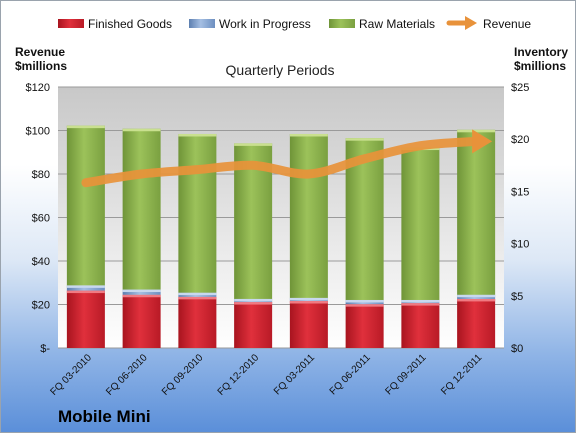  Describe the element at coordinates (265, 24) in the screenshot. I see `legend-label-work-in-progress: Work in Progress` at that location.